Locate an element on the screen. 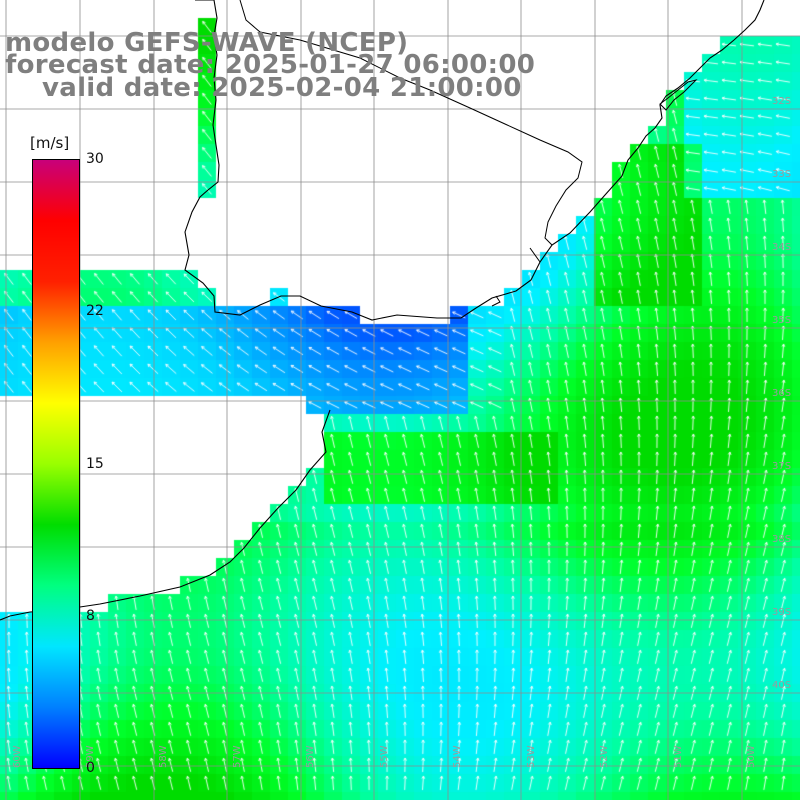 The width and height of the screenshot is (800, 800). longitude-label: 55W is located at coordinates (384, 756).